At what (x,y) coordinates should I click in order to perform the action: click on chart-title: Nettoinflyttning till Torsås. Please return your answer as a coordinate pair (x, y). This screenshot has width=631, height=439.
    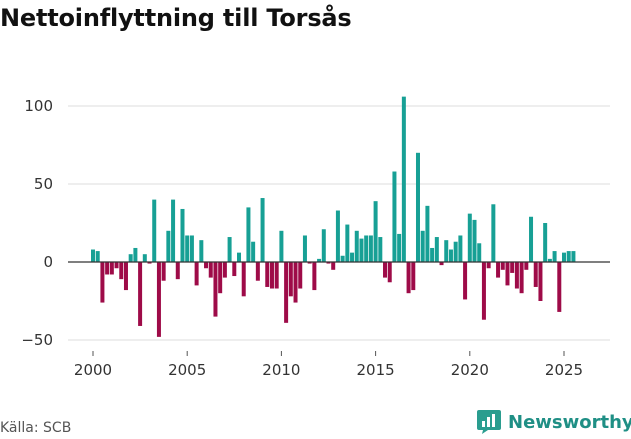
    Looking at the image, I should click on (176, 18).